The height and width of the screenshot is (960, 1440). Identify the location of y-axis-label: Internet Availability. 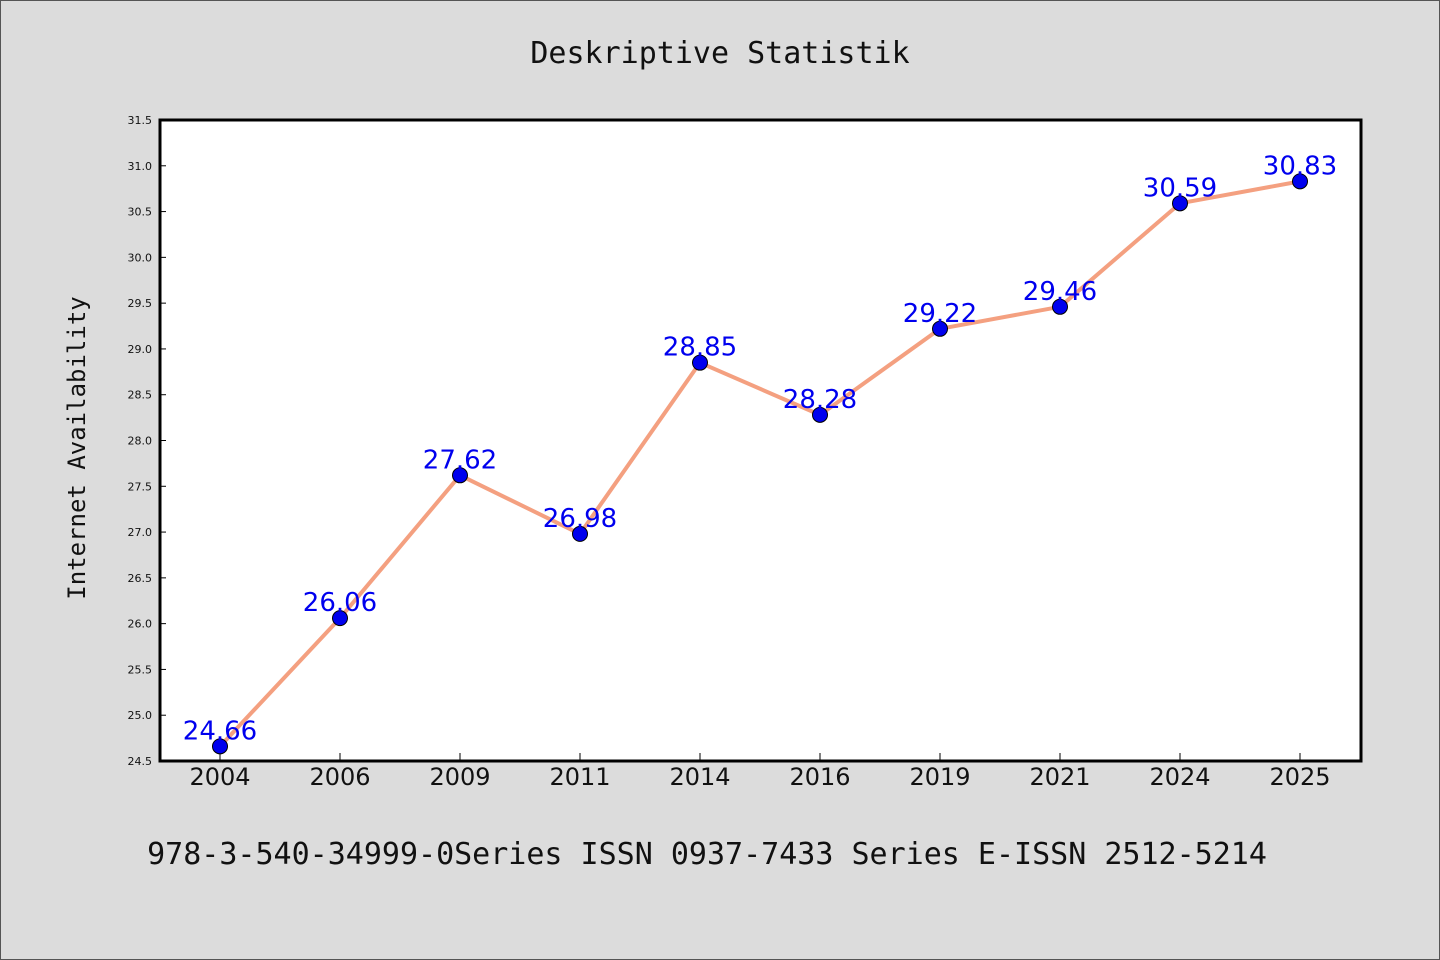
(77, 447).